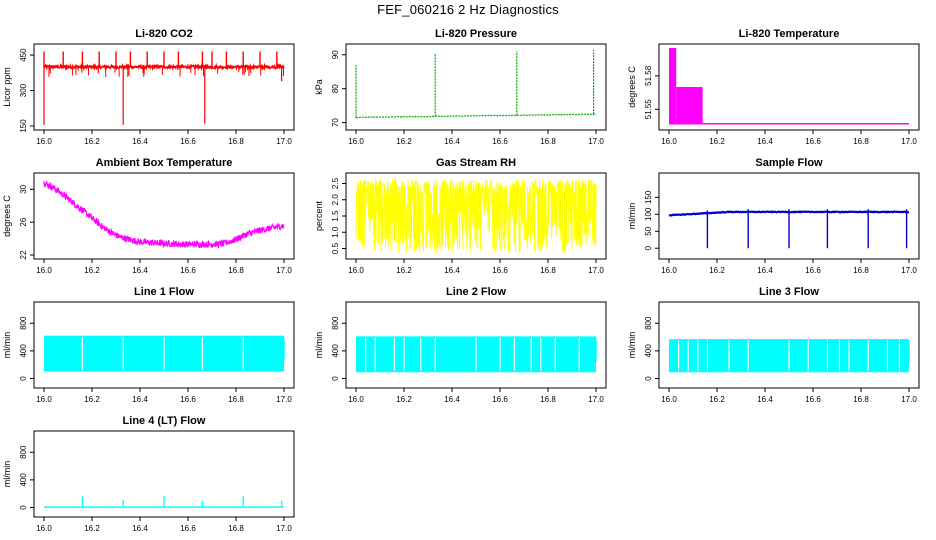 The image size is (936, 540). Describe the element at coordinates (335, 88) in the screenshot. I see `y-tick-label: 80` at that location.